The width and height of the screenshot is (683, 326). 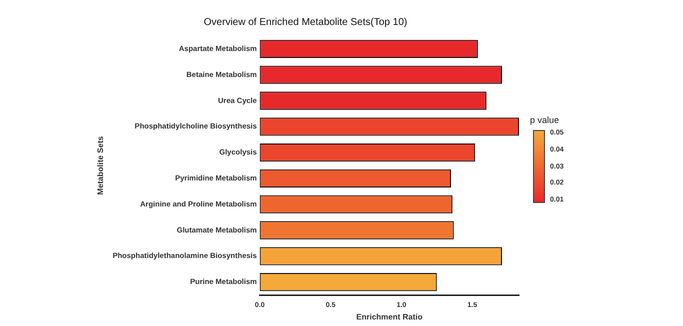 What do you see at coordinates (306, 22) in the screenshot?
I see `chart-title: Overview of Enriched Metabolite Sets(Top 10)` at bounding box center [306, 22].